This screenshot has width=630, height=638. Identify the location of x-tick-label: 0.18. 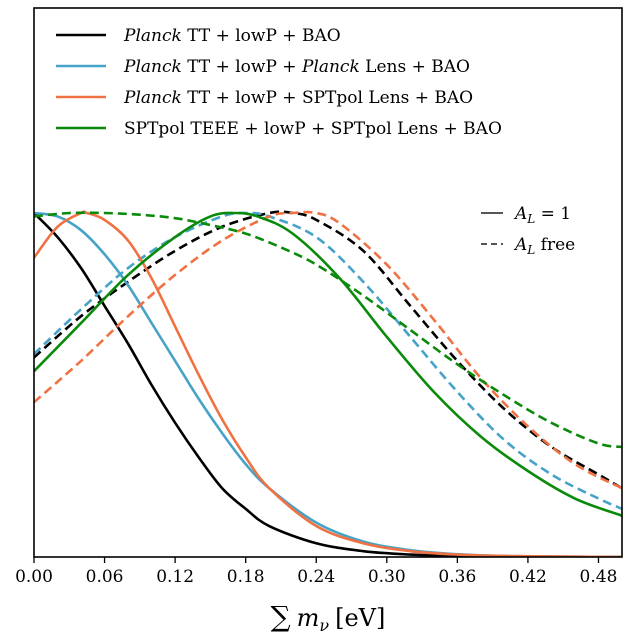
(246, 577).